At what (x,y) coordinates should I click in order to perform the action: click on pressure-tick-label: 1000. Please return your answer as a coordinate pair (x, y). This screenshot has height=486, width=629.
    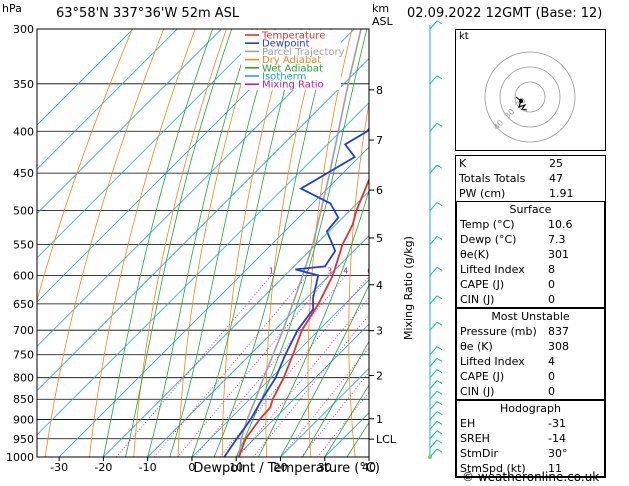
    Looking at the image, I should click on (20, 457).